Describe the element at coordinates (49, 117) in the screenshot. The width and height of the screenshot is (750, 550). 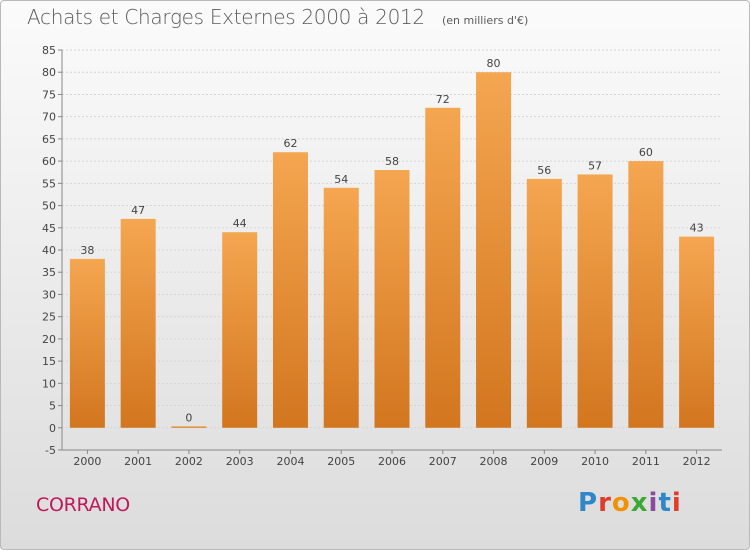
I see `y-tick-label: 70` at that location.